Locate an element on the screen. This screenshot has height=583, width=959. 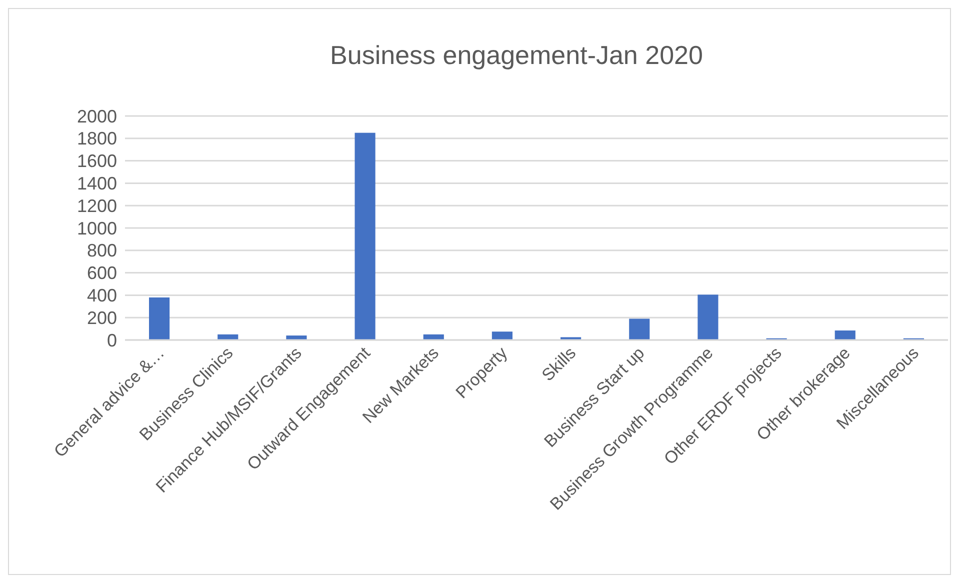
chart-title: Business engagement-Jan 2020 is located at coordinates (516, 55).